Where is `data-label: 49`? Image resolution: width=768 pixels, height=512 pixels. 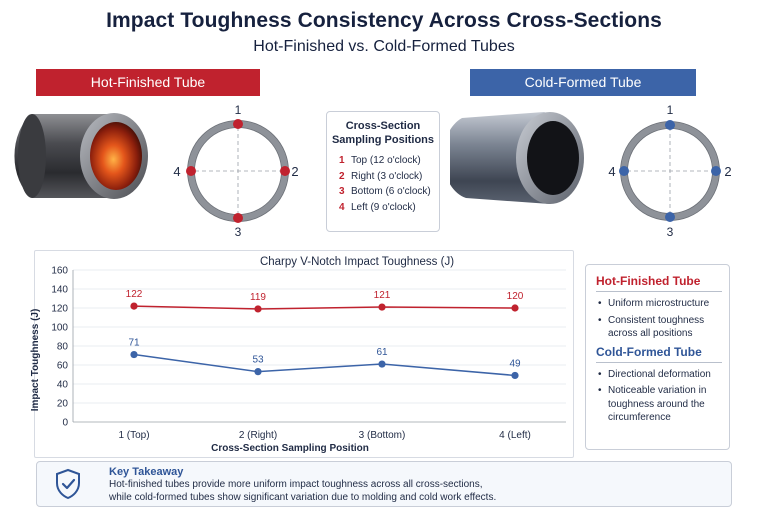
data-label: 49 is located at coordinates (515, 363).